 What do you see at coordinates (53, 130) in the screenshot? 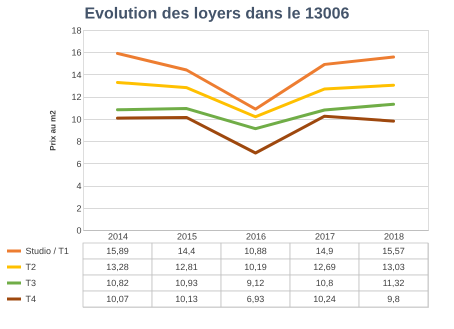
I see `y-axis-title: Prix au m2` at bounding box center [53, 130].